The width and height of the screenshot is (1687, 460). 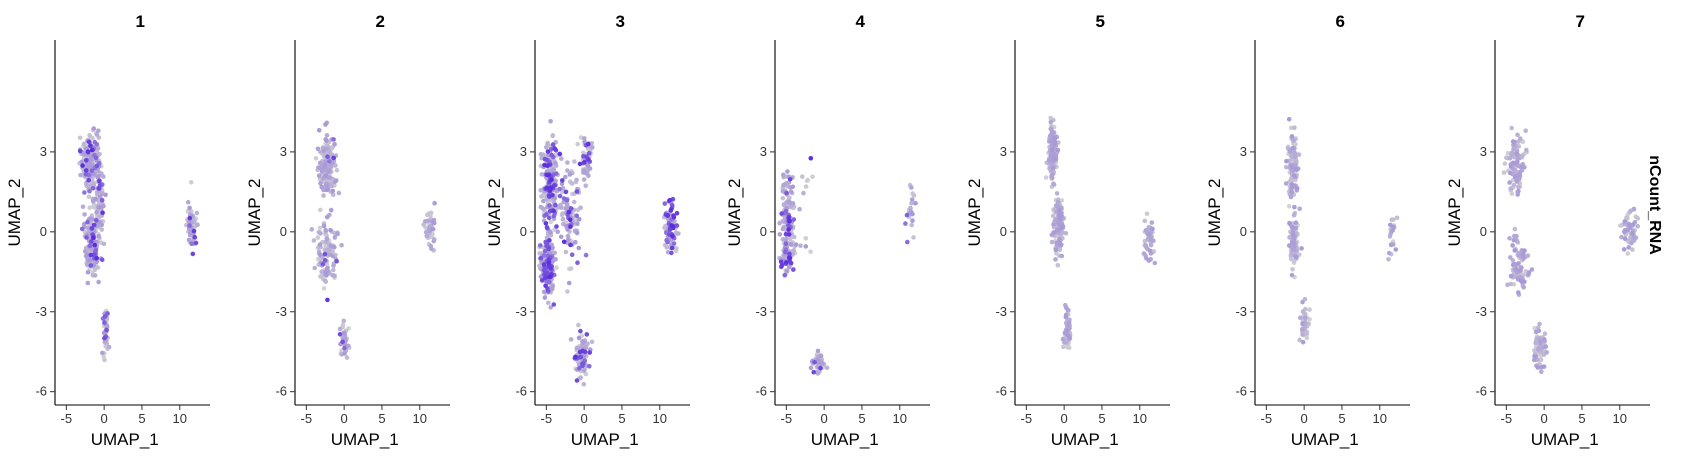 I want to click on scatter-points, so click(x=847, y=266).